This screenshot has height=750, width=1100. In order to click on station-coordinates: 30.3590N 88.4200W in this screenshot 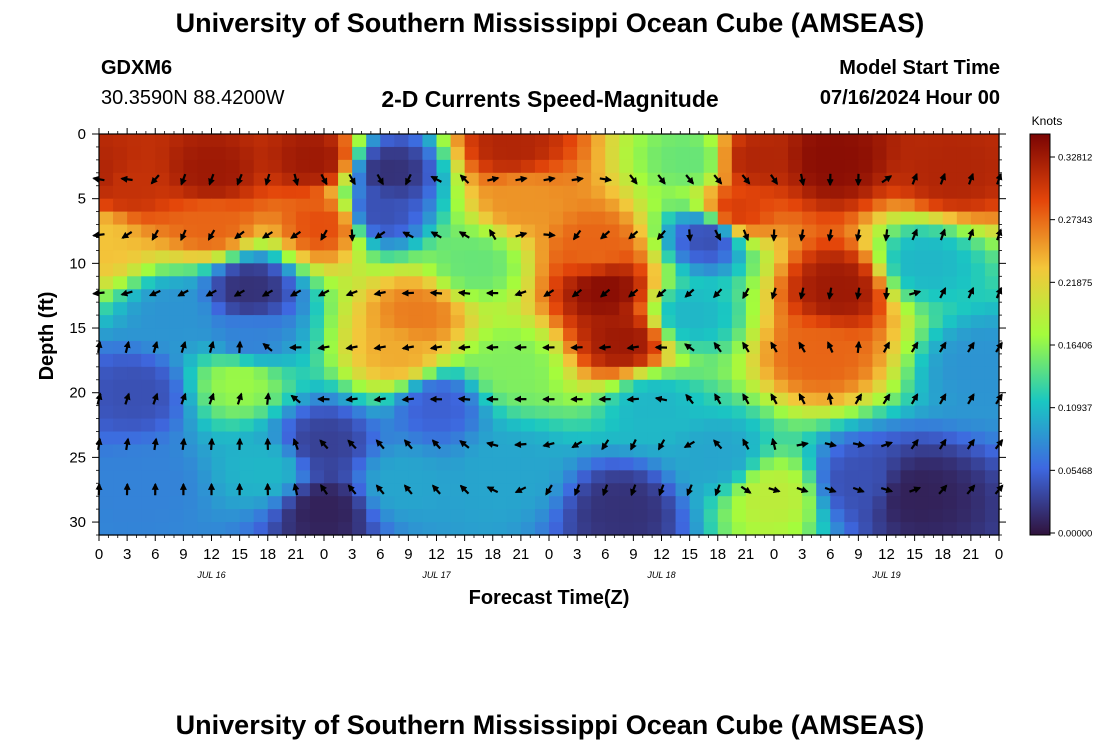, I will do `click(193, 98)`.